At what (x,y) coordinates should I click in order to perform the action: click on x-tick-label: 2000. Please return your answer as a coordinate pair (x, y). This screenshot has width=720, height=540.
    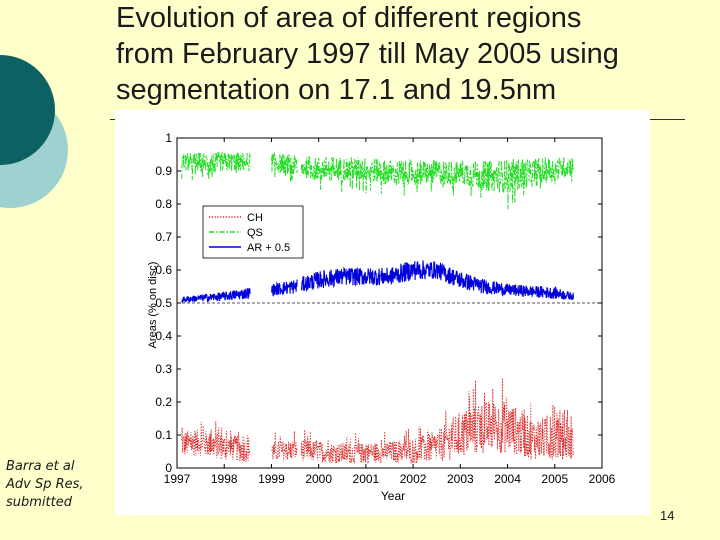
    Looking at the image, I should click on (318, 479).